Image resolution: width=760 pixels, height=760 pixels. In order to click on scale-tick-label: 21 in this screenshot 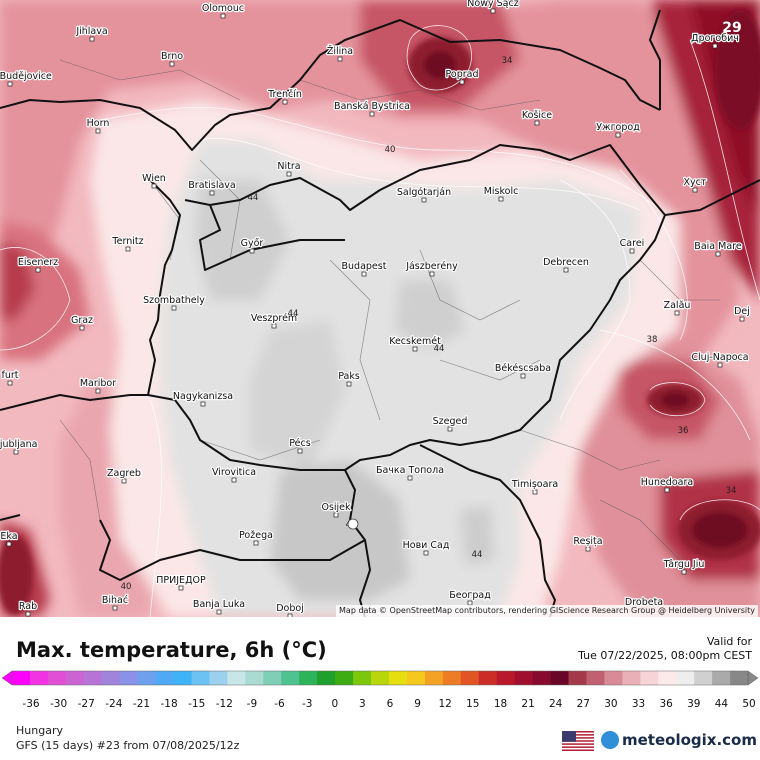, I will do `click(527, 704)`.